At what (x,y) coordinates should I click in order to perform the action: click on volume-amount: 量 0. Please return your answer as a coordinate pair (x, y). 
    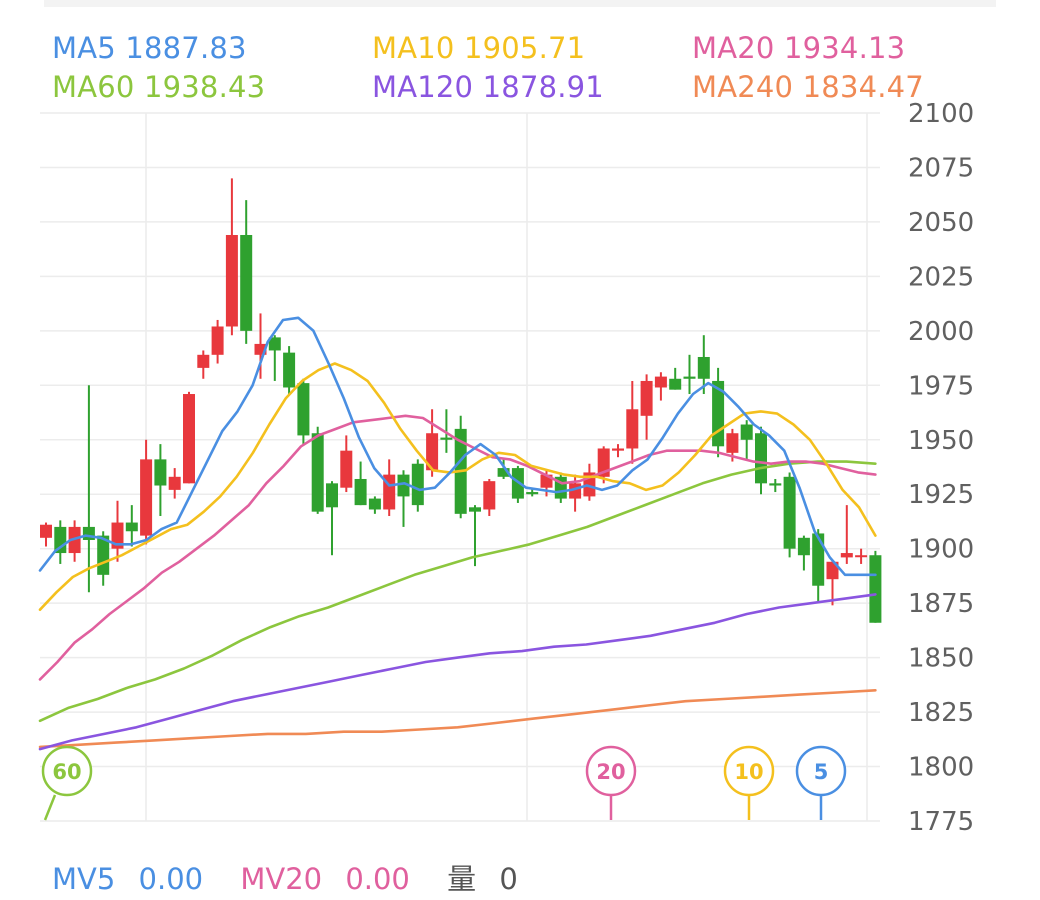
    Looking at the image, I should click on (489, 879).